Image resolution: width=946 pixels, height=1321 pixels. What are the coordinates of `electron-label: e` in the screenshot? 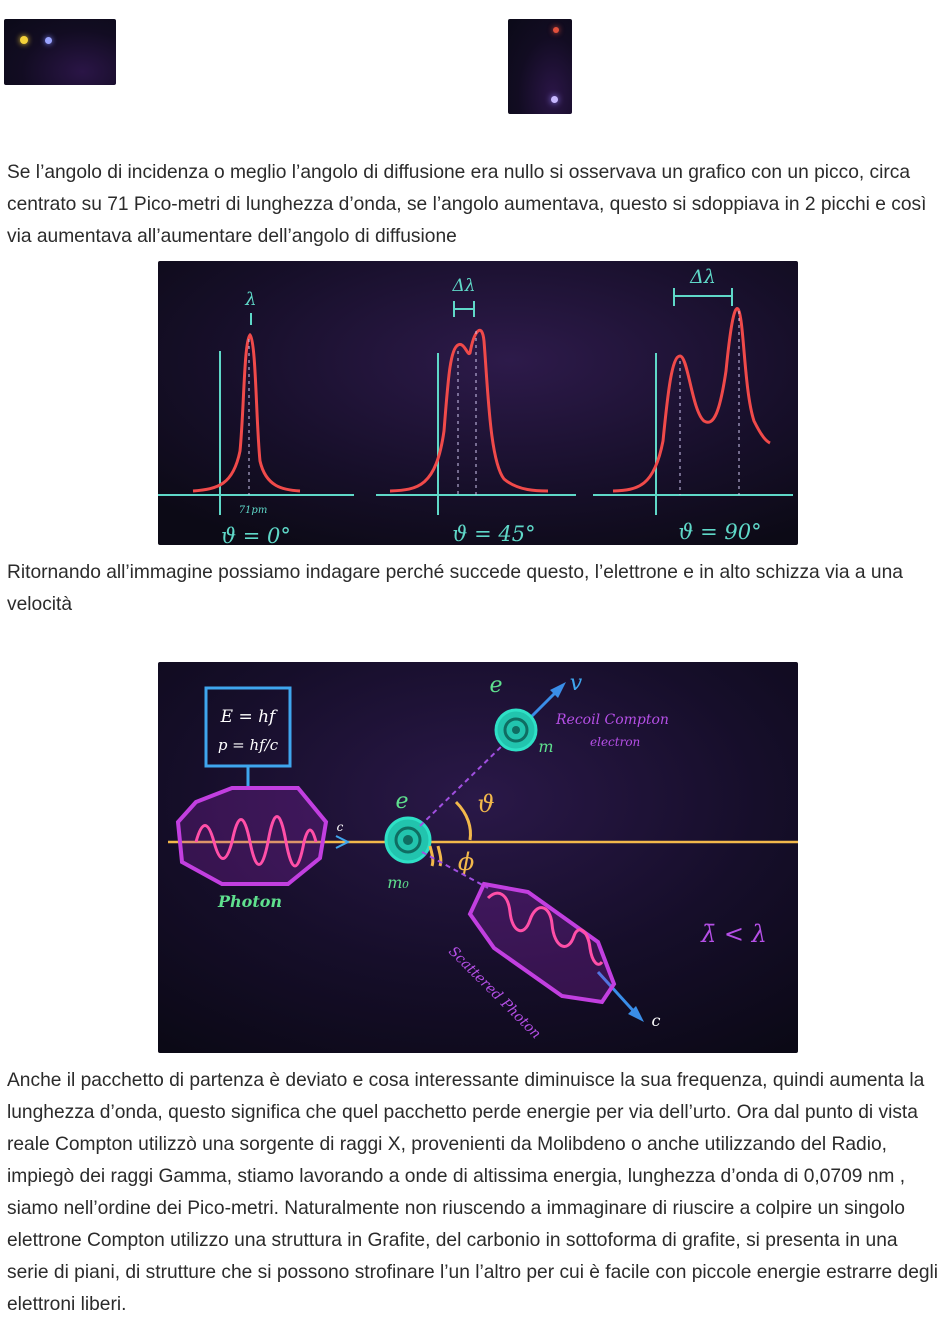 It's located at (401, 801).